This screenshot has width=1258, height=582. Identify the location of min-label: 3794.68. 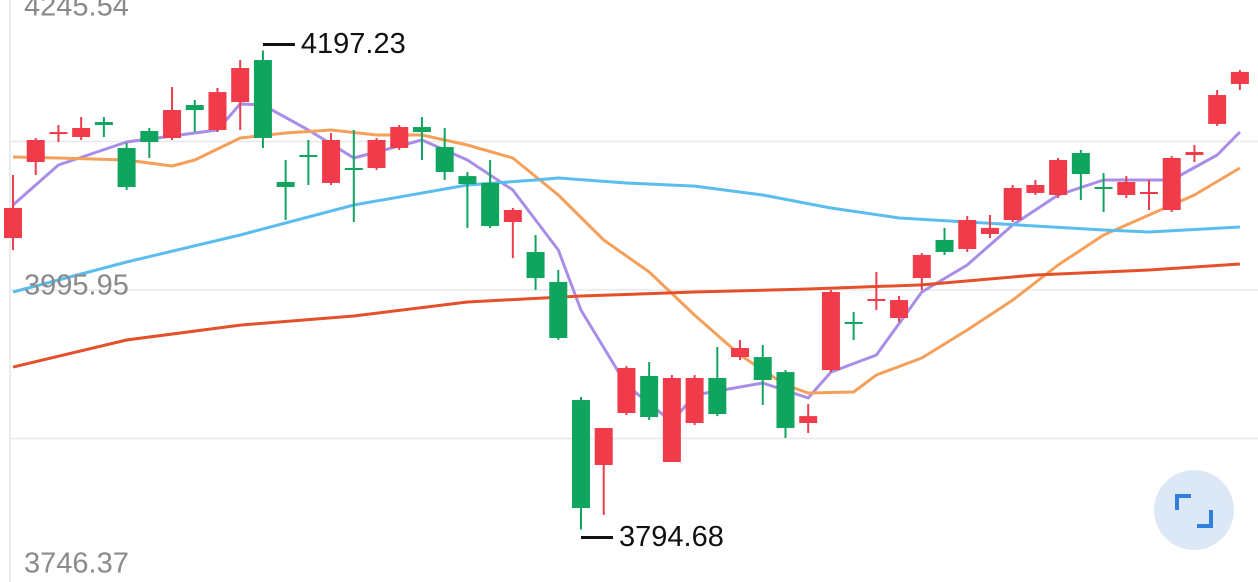
(671, 537).